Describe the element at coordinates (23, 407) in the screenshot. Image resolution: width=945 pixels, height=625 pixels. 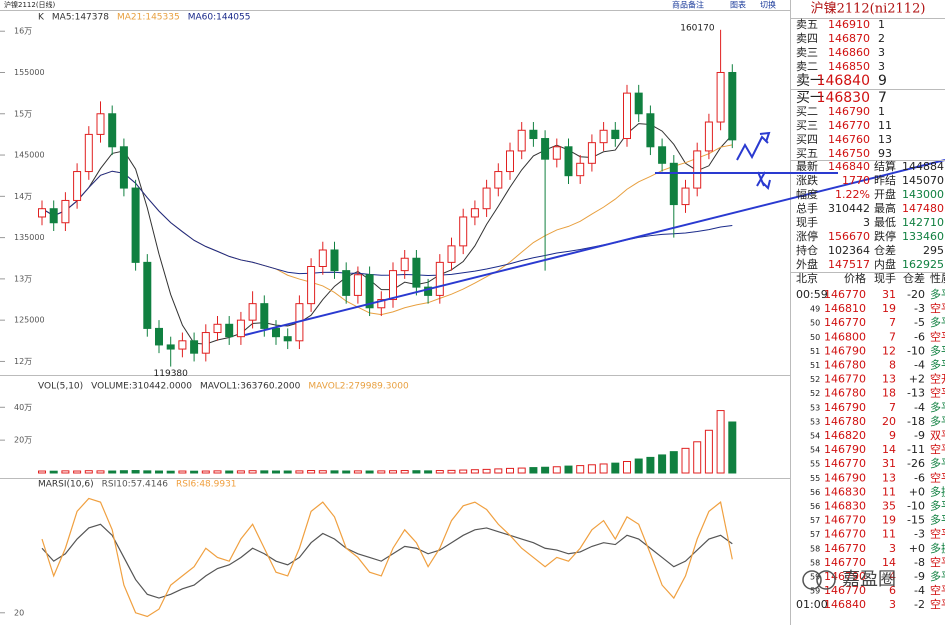
I see `y-tick-label: 40万` at that location.